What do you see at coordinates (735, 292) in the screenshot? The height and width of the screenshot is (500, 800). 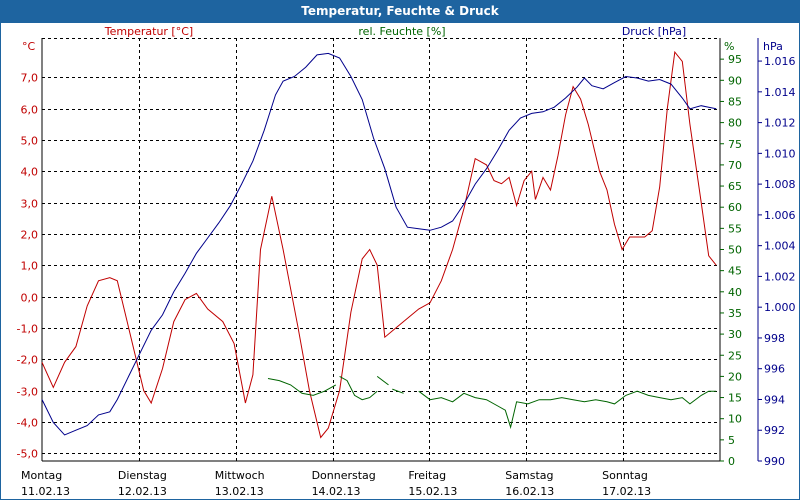 I see `humidity-tick-label: 40` at bounding box center [735, 292].